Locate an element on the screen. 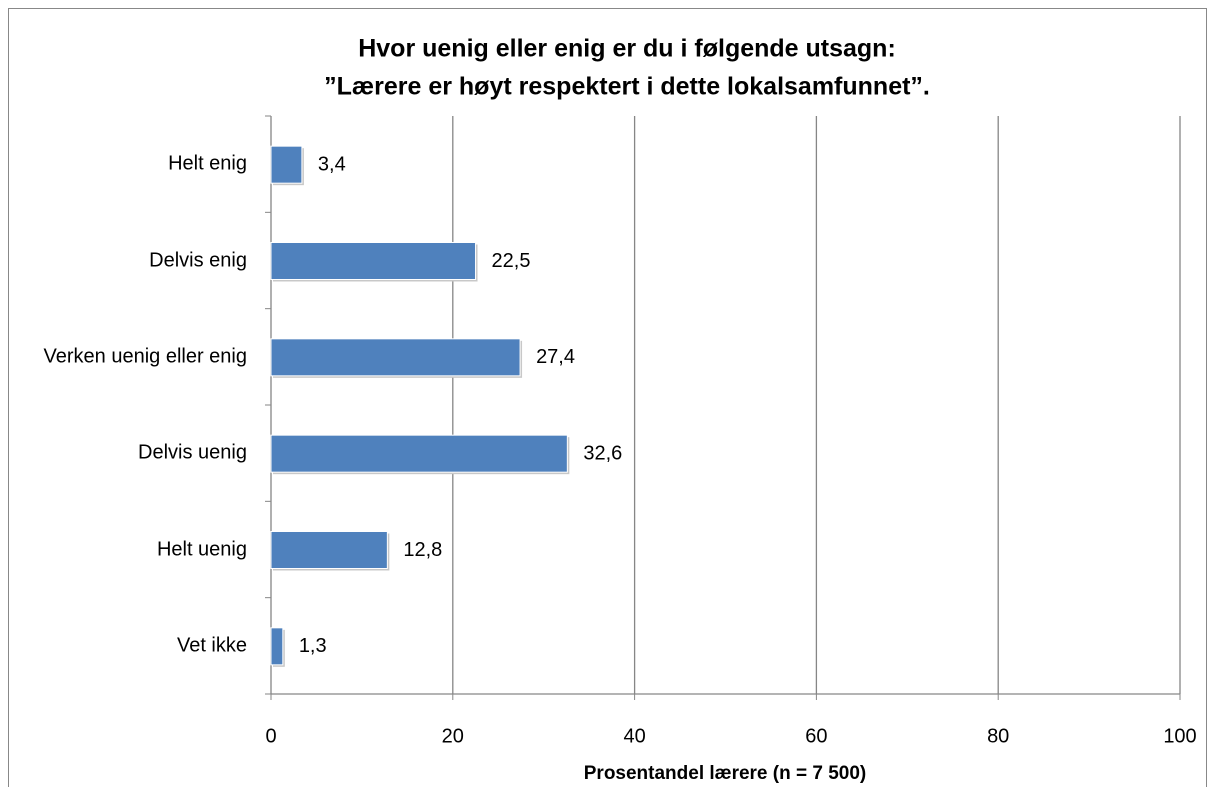  data-label: 3,4 is located at coordinates (332, 164).